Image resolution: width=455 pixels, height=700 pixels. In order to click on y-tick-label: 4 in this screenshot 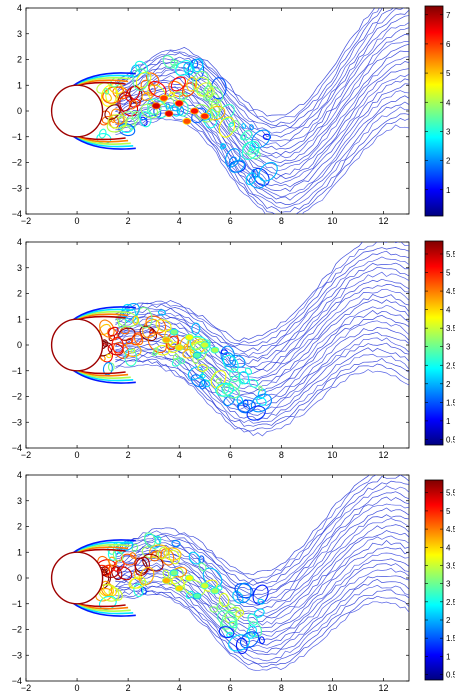, I will do `click(19, 242)`.